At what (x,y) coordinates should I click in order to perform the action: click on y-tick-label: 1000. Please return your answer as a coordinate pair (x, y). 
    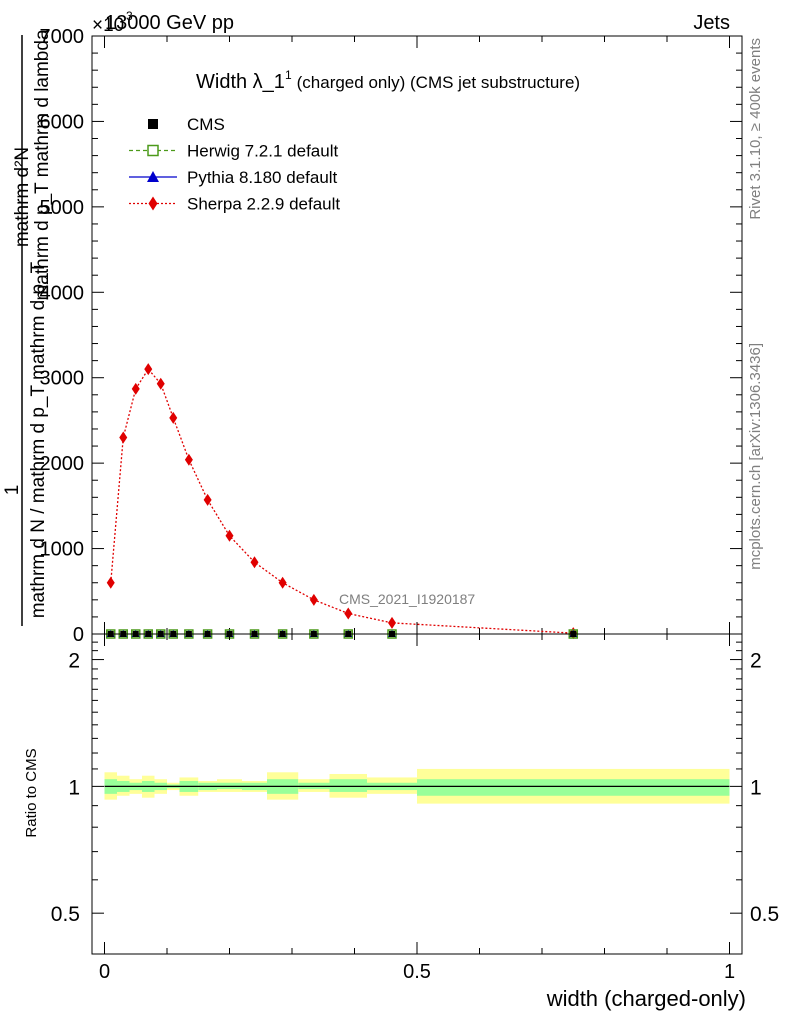
    Looking at the image, I should click on (62, 550).